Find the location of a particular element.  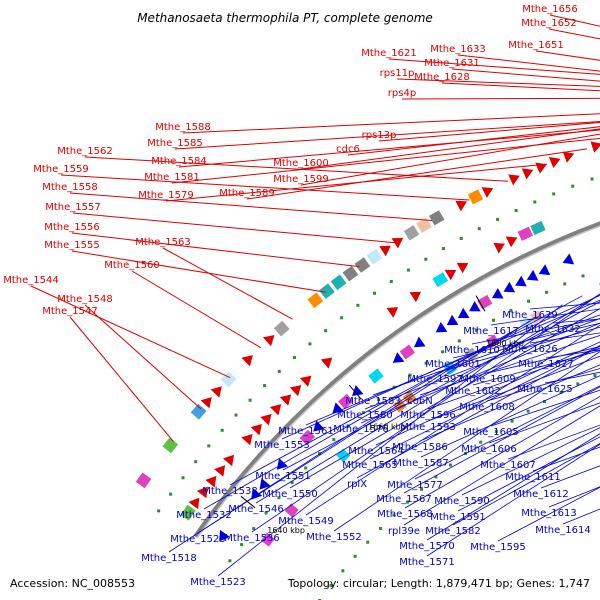

reverse-gene-label: Mthe_1525 is located at coordinates (198, 539).